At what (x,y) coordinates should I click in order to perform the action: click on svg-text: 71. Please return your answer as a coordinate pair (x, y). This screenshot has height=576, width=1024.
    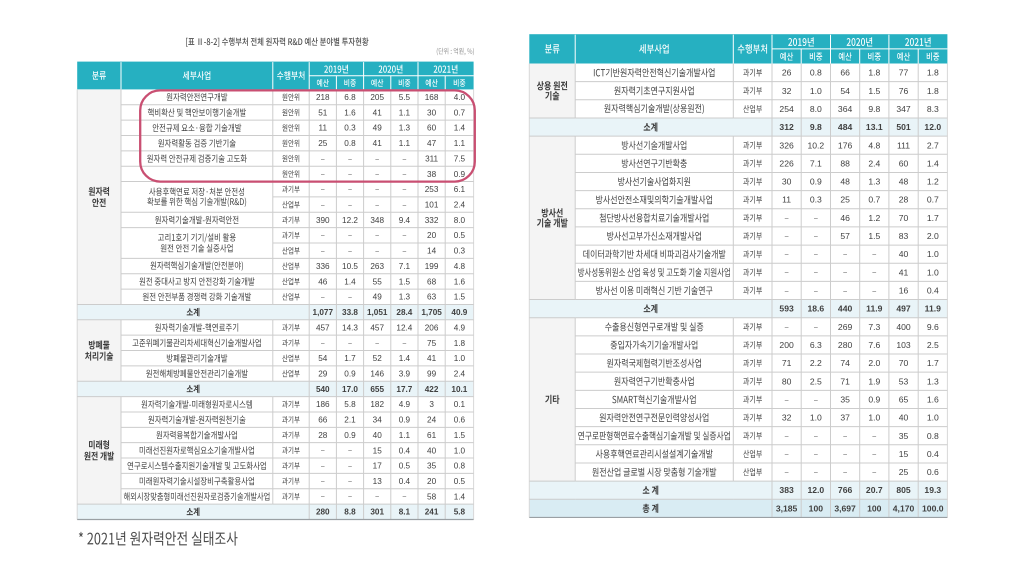
    Looking at the image, I should click on (787, 363).